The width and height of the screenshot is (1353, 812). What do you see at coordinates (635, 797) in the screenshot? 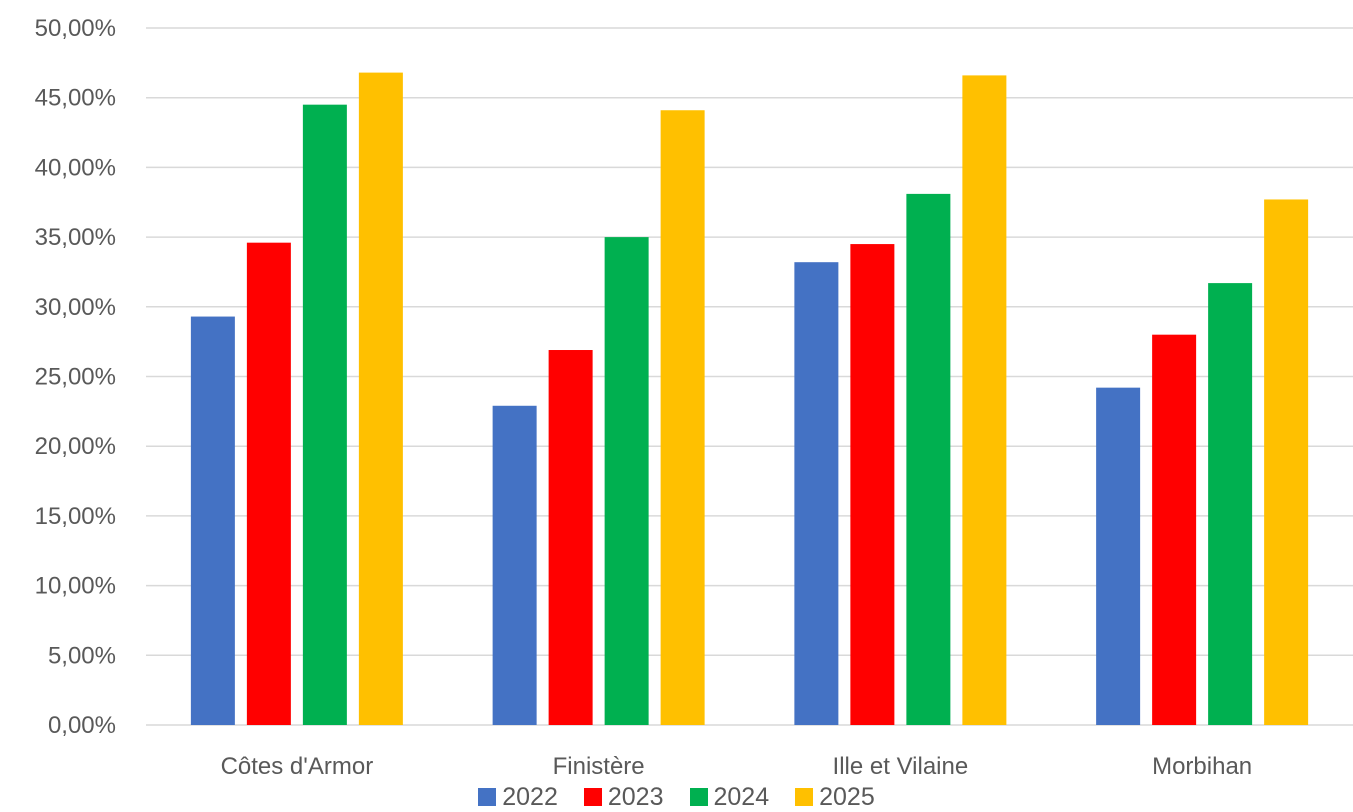
I see `legend-label: 2023` at bounding box center [635, 797].